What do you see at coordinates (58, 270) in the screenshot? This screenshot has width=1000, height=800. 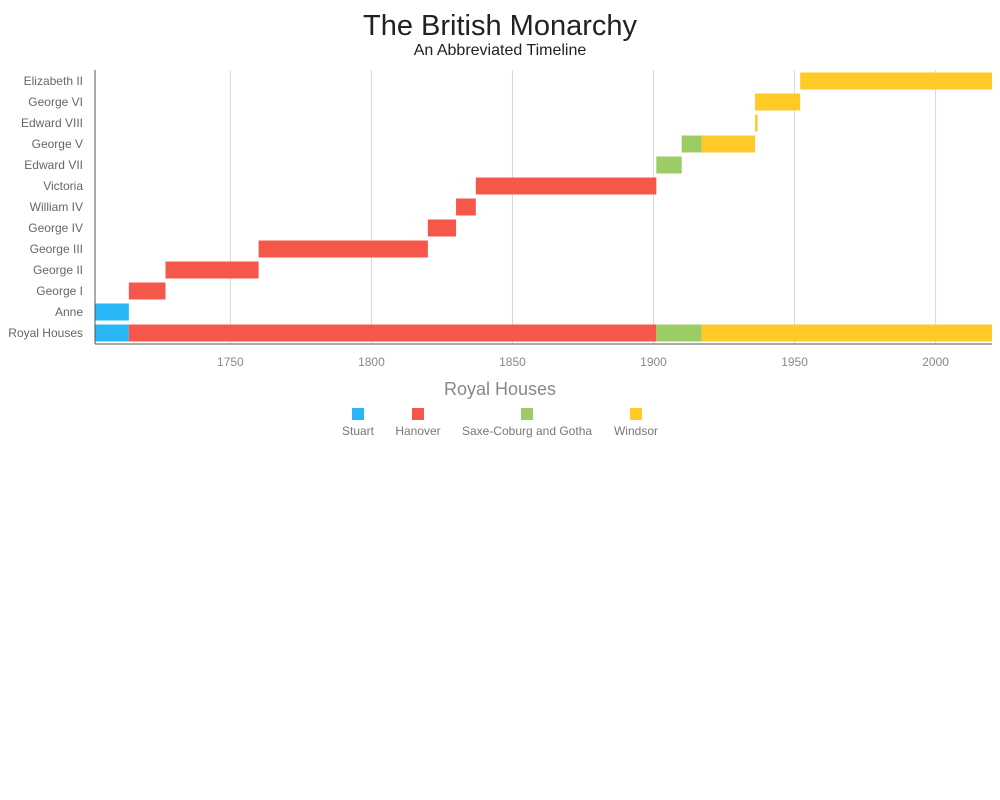 I see `row-label-george-ii: George II` at bounding box center [58, 270].